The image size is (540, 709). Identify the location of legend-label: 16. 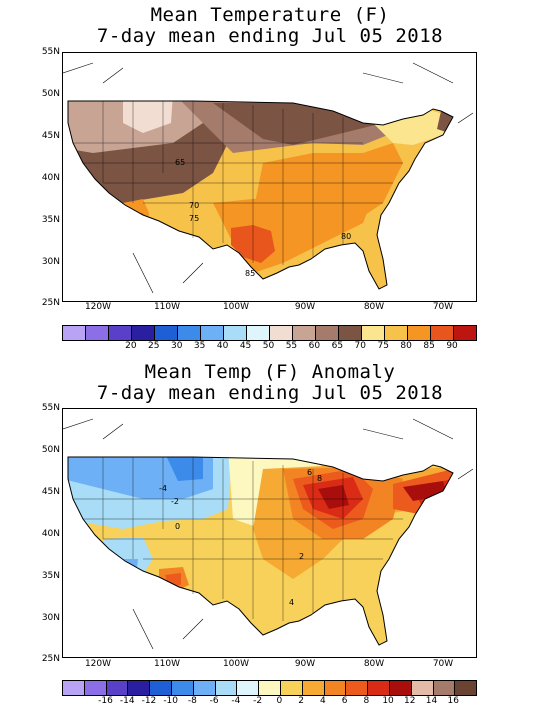
(453, 701).